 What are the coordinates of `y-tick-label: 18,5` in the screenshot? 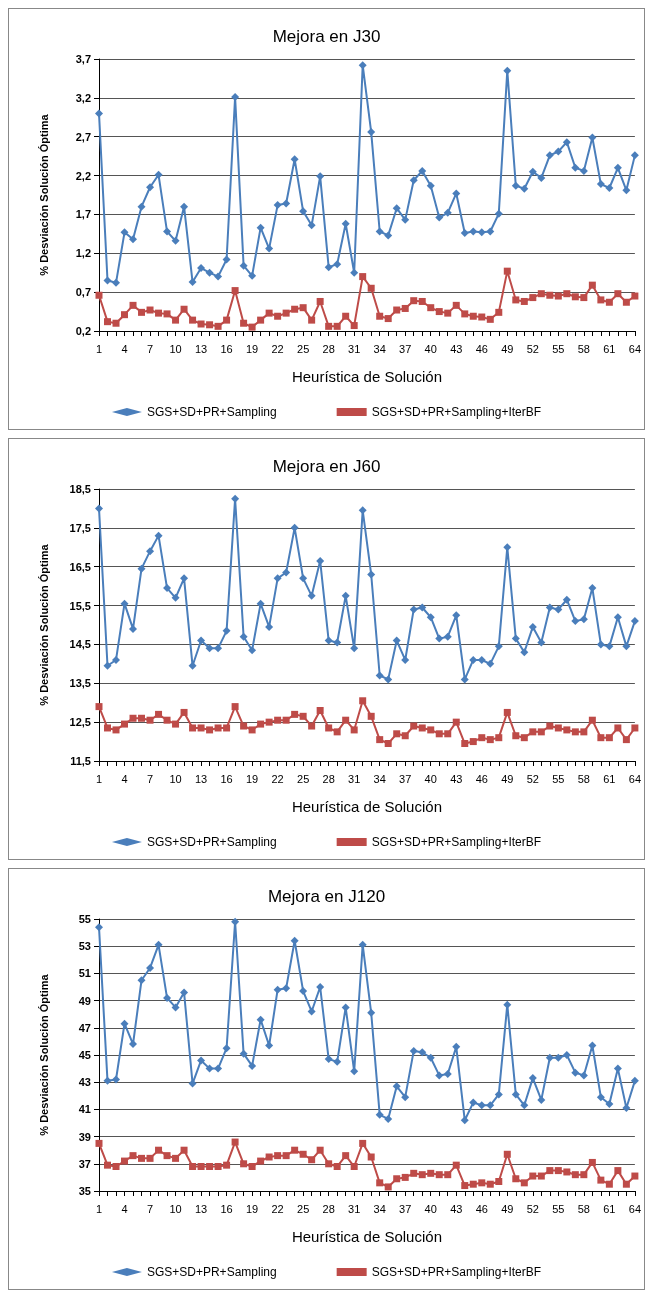 It's located at (80, 489).